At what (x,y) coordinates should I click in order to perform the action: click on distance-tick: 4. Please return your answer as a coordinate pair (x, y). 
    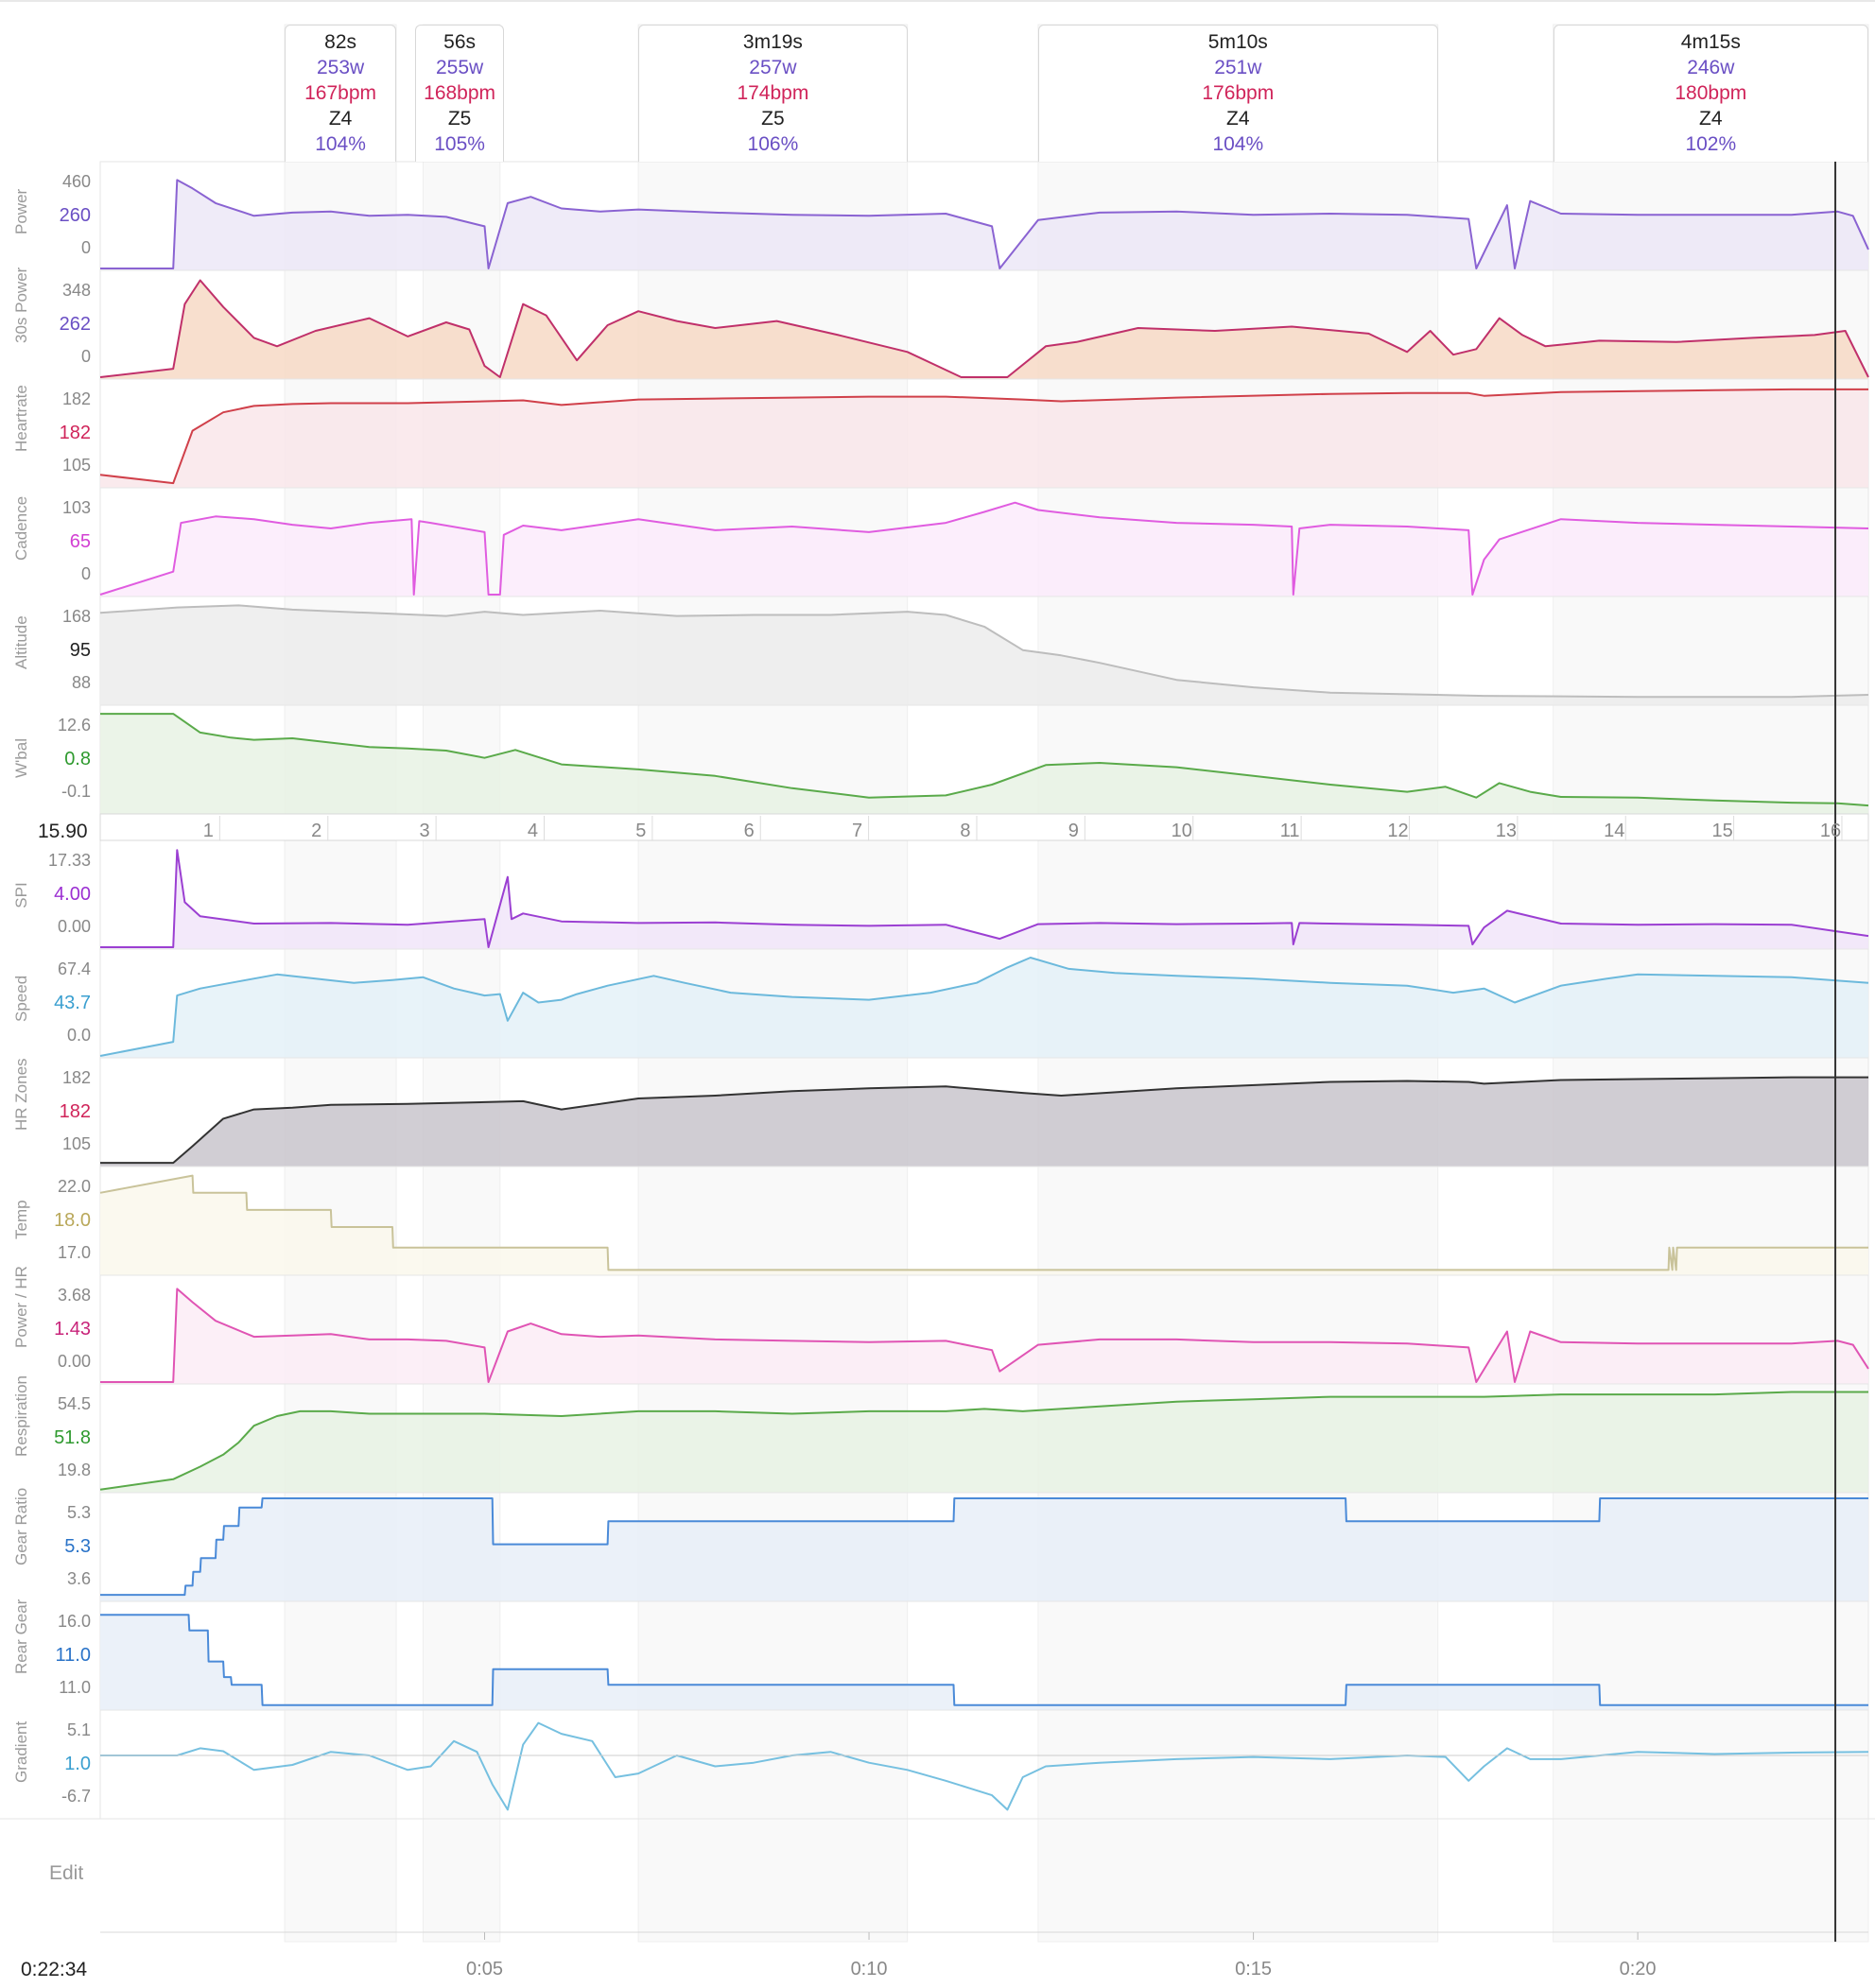
    Looking at the image, I should click on (533, 831).